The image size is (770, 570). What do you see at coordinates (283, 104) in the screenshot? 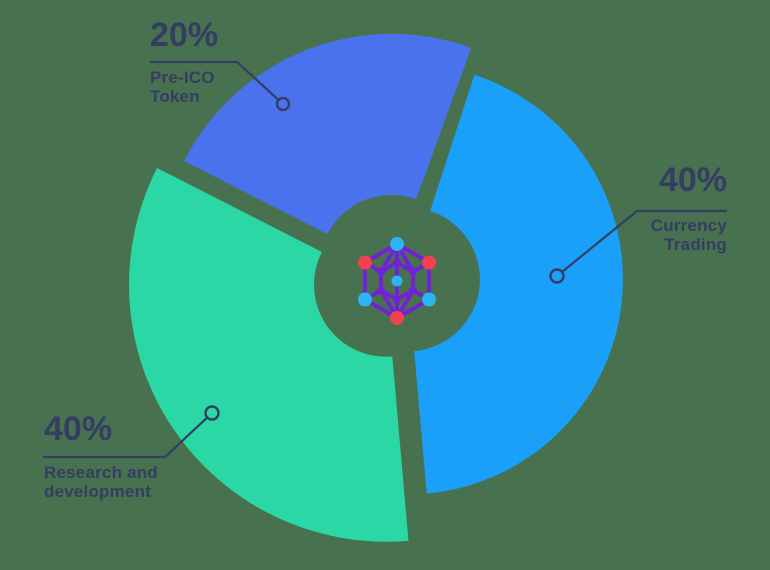
I see `pre-ico-marker-circle` at bounding box center [283, 104].